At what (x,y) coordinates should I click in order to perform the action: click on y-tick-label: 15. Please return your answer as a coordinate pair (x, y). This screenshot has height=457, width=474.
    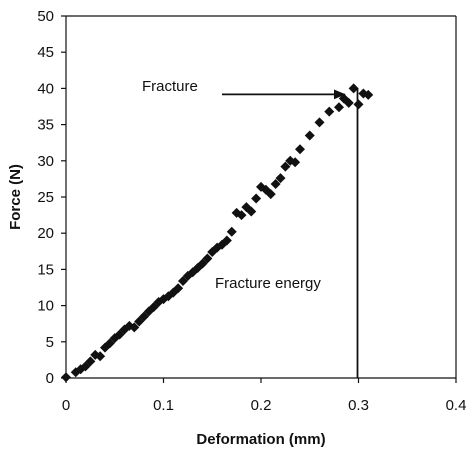
    Looking at the image, I should click on (45, 269).